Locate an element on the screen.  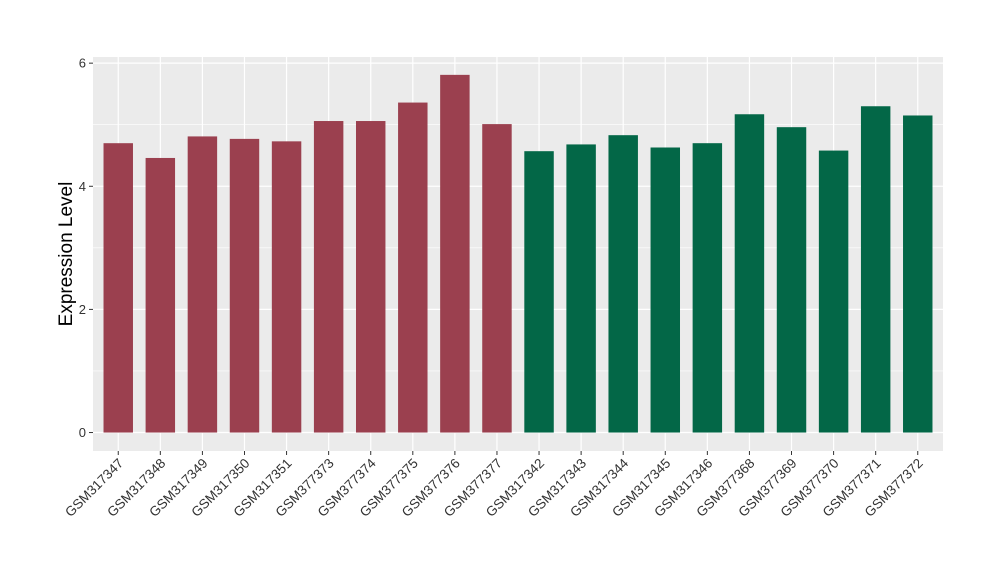
bar-GSM377375 is located at coordinates (413, 267).